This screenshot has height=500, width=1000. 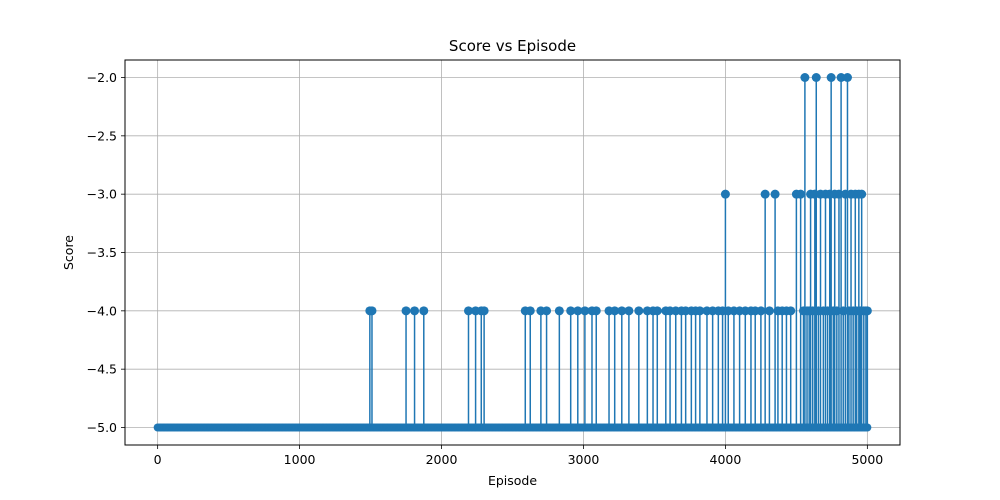 What do you see at coordinates (726, 459) in the screenshot?
I see `x-tick-label: 4000` at bounding box center [726, 459].